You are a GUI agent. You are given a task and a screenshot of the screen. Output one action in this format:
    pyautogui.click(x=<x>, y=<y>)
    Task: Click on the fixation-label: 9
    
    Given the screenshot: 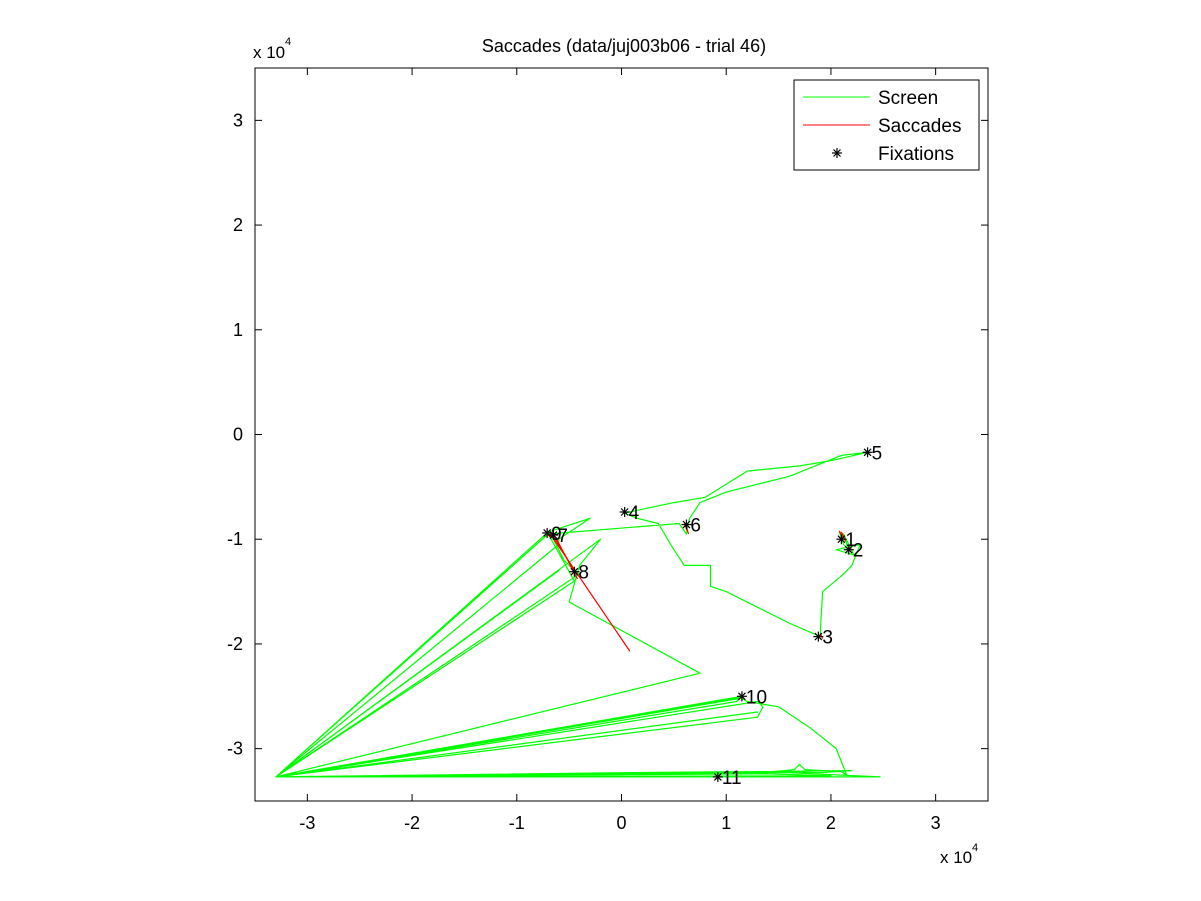 What is the action you would take?
    pyautogui.click(x=556, y=534)
    